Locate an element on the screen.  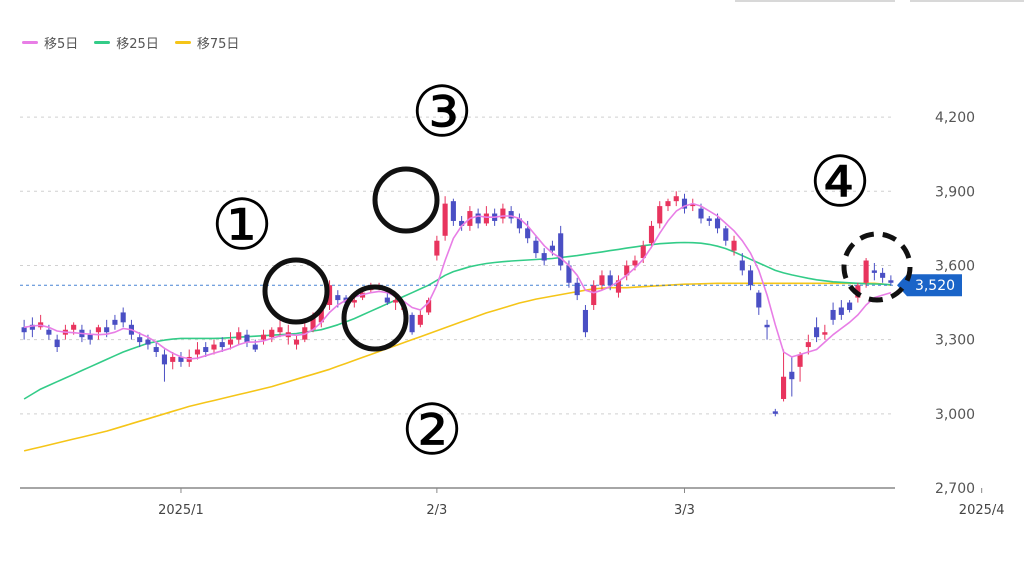
x-tick-label: 3/3 is located at coordinates (684, 510).